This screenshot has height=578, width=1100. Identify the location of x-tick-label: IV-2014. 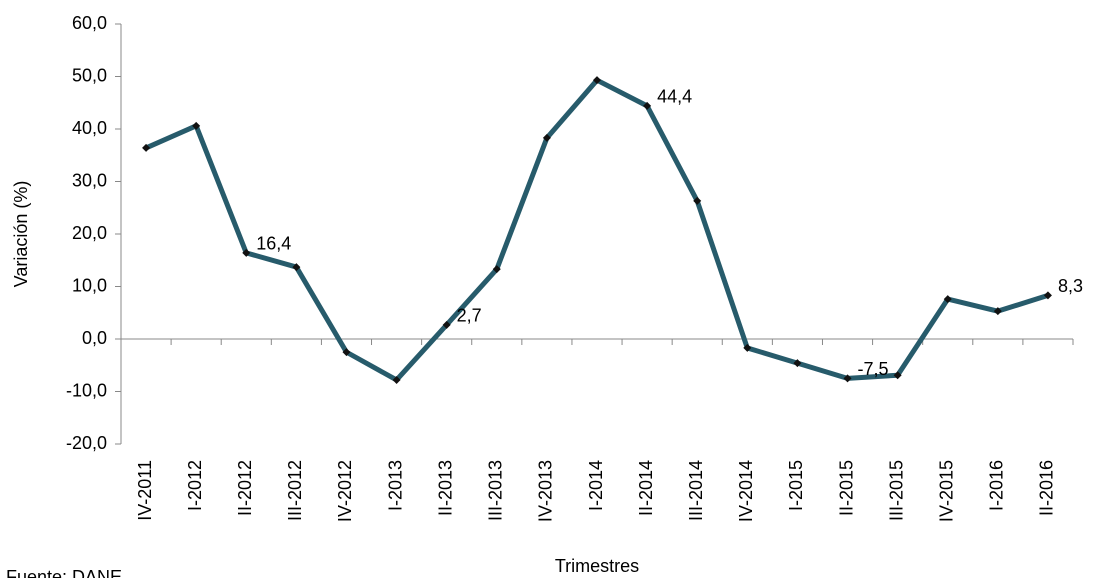
(746, 491).